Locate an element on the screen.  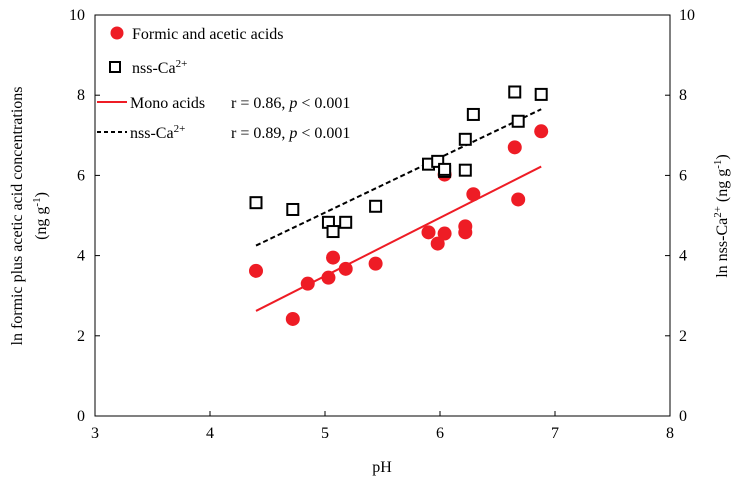
legend-stat-mono-tail: < 0.001 is located at coordinates (323, 103).